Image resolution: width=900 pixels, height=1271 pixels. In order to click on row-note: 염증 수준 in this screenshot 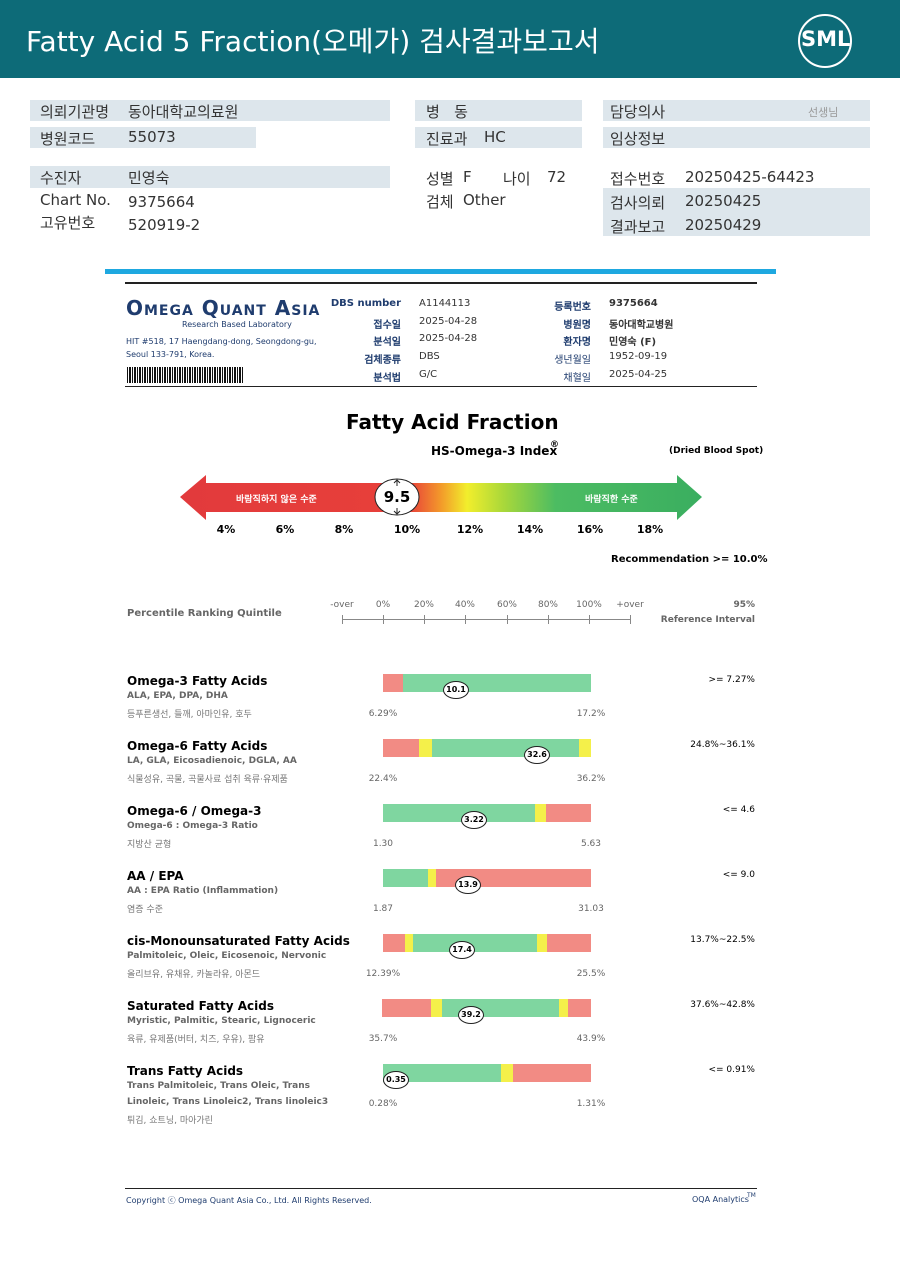, I will do `click(145, 910)`.